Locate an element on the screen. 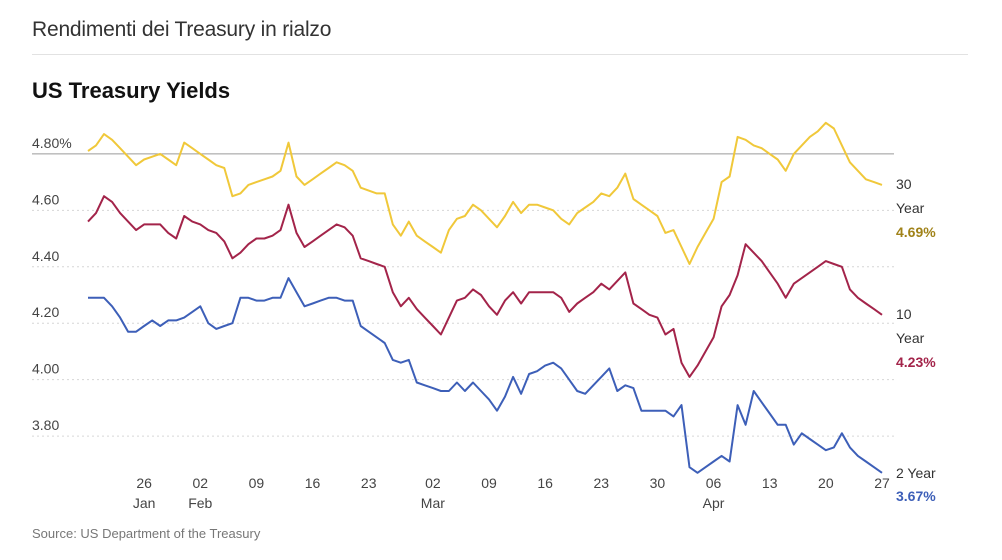 The height and width of the screenshot is (560, 1002). x-month-label: Mar is located at coordinates (433, 503).